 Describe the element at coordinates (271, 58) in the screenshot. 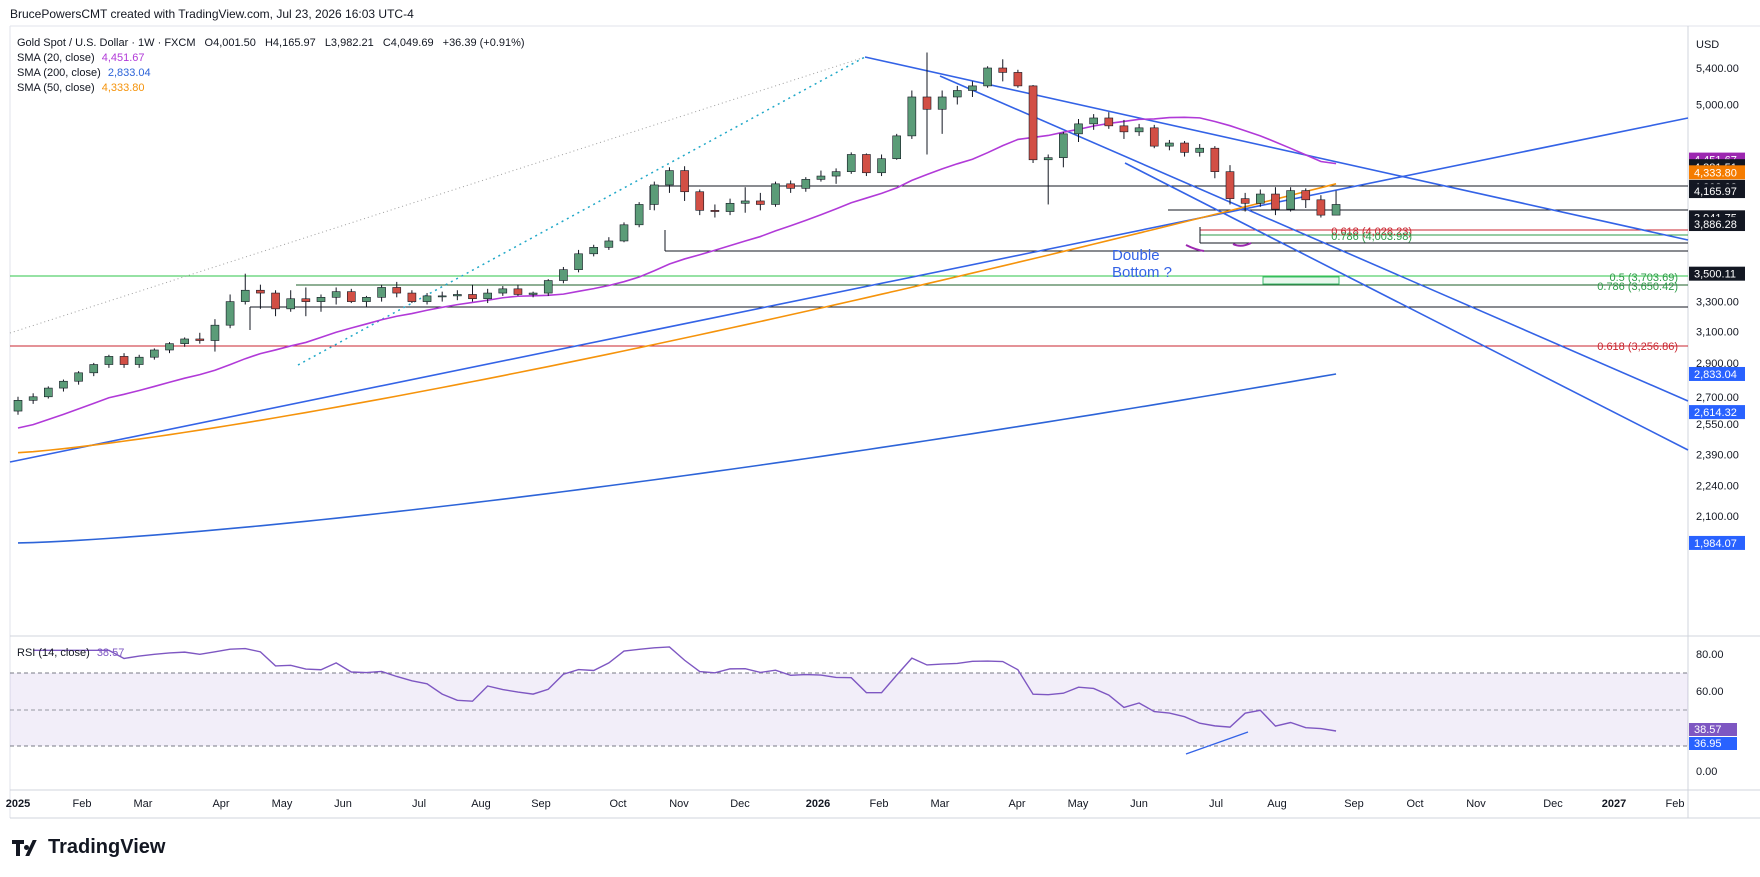

I see `sma20-legend-row: SMA (20, close) 4,451.67` at that location.